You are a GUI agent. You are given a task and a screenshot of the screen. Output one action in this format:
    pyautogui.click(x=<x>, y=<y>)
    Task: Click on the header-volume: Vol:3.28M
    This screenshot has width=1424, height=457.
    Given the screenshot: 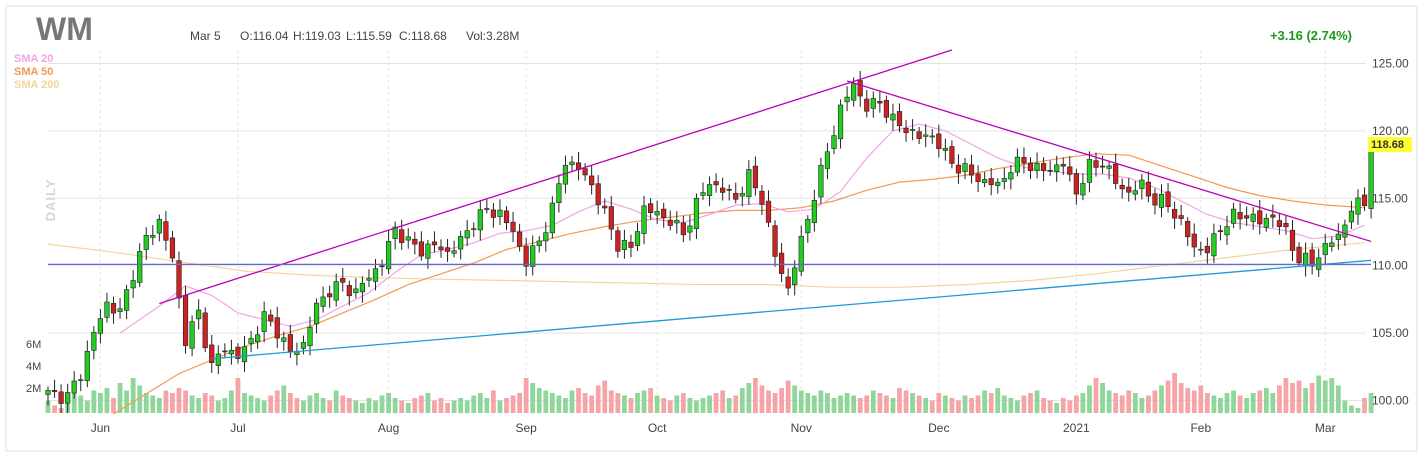 What is the action you would take?
    pyautogui.click(x=492, y=36)
    